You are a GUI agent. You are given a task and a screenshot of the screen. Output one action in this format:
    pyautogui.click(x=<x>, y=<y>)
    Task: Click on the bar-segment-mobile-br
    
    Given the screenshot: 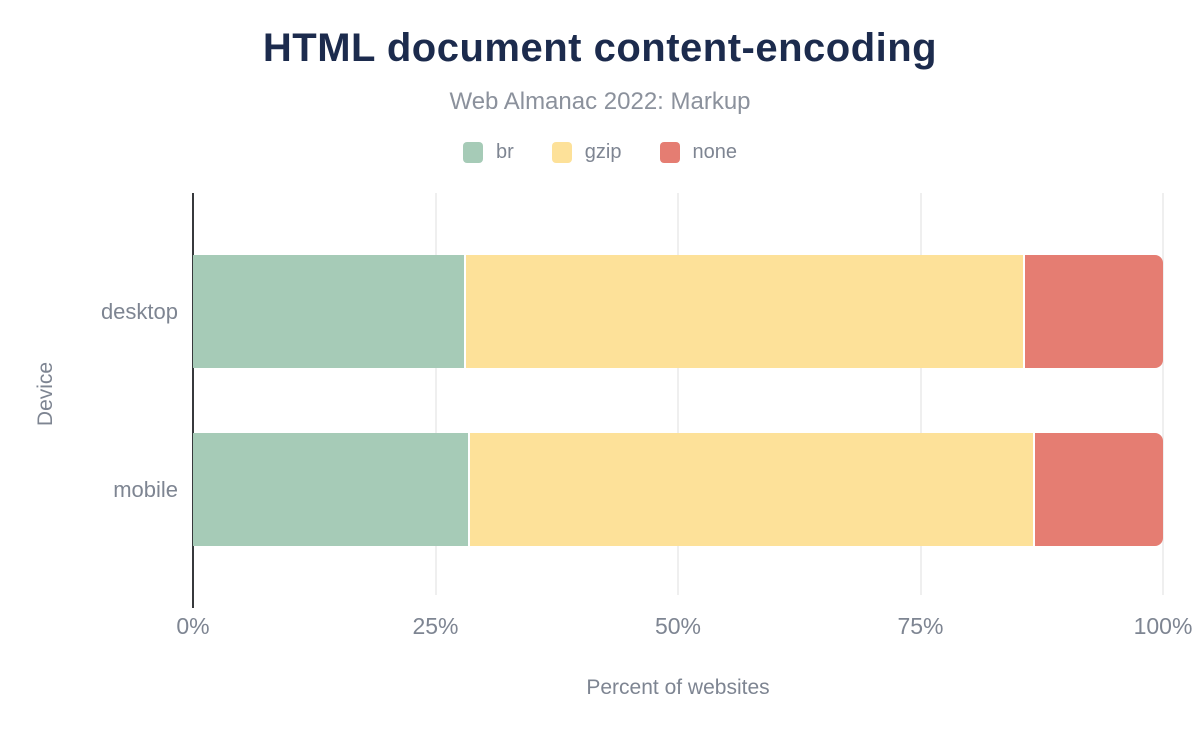 What is the action you would take?
    pyautogui.click(x=330, y=489)
    